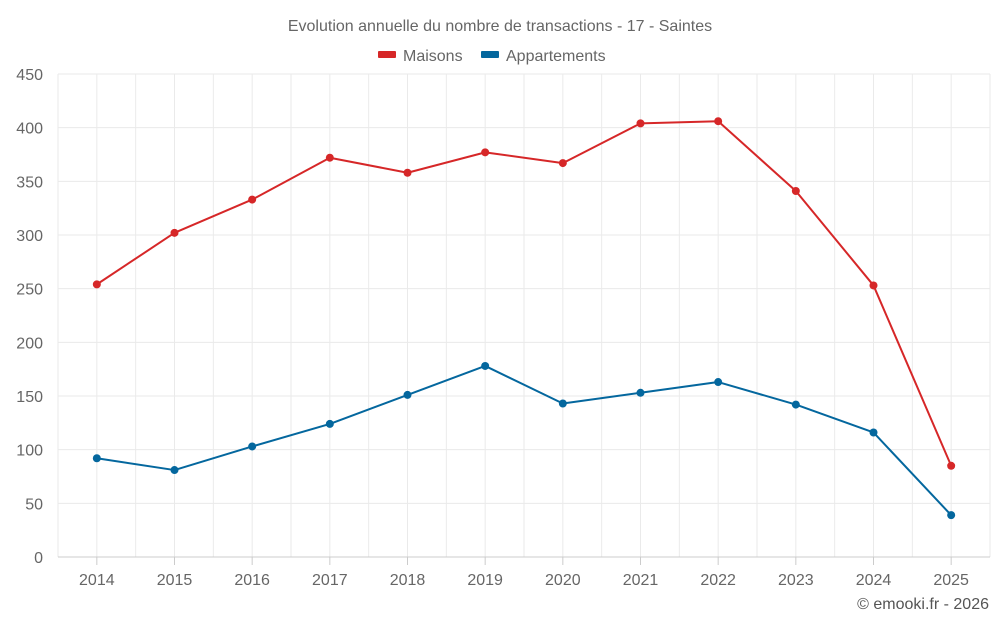 The width and height of the screenshot is (1000, 625). I want to click on x-tick-label: 2019, so click(485, 580).